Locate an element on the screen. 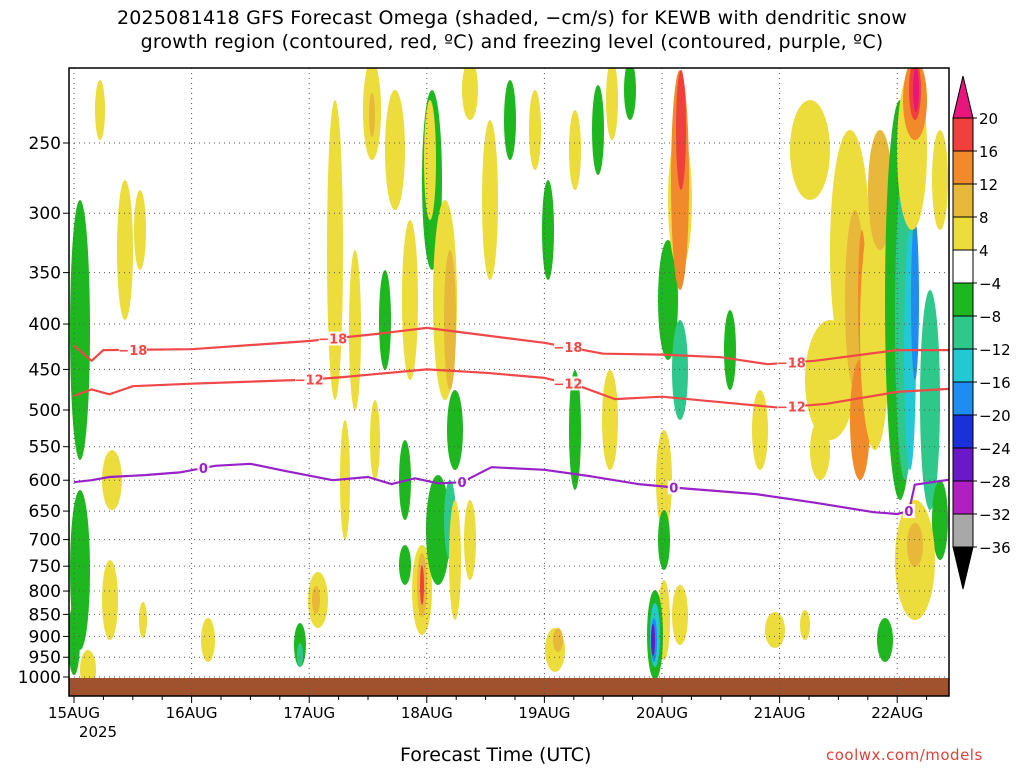 This screenshot has height=768, width=1024. colorbar-label: 20 is located at coordinates (988, 119).